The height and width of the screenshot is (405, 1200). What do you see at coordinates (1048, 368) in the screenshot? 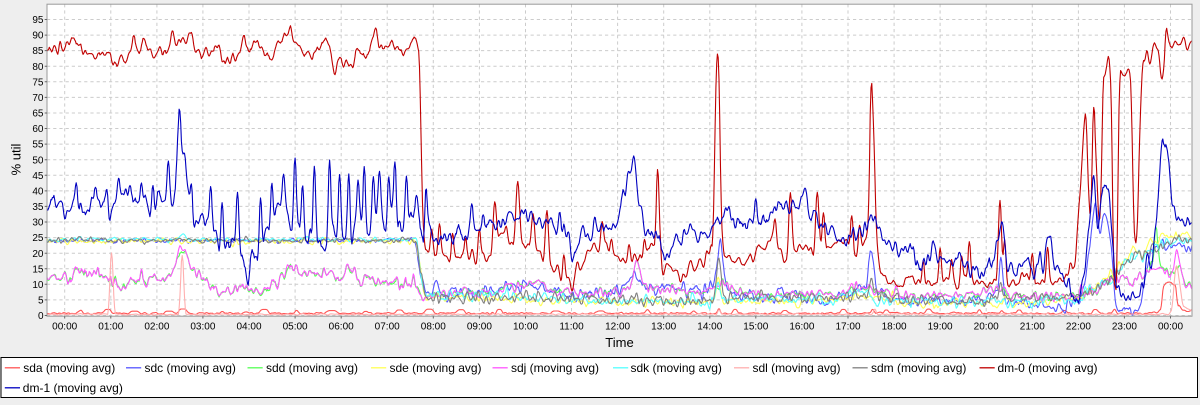
I see `svg-text: dm-0 (moving avg)` at bounding box center [1048, 368].